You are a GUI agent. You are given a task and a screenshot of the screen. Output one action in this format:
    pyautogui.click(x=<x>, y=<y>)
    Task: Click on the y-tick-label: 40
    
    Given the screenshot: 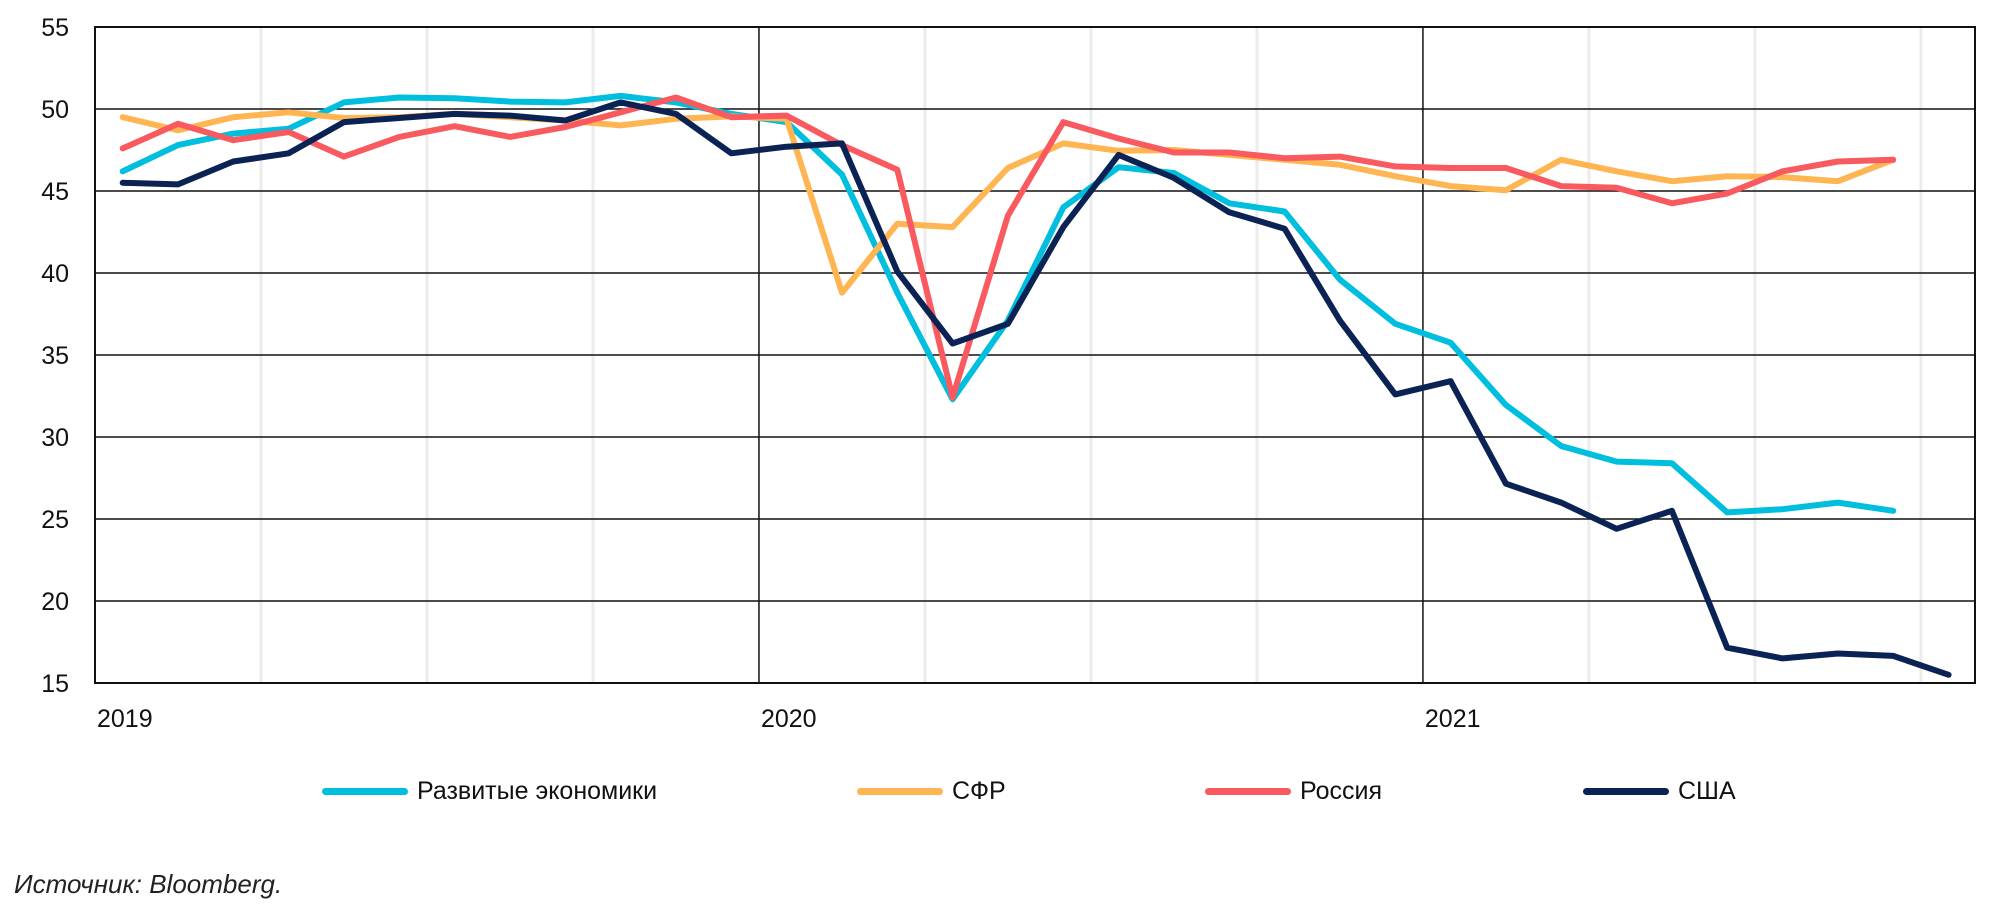 What is the action you would take?
    pyautogui.click(x=55, y=274)
    